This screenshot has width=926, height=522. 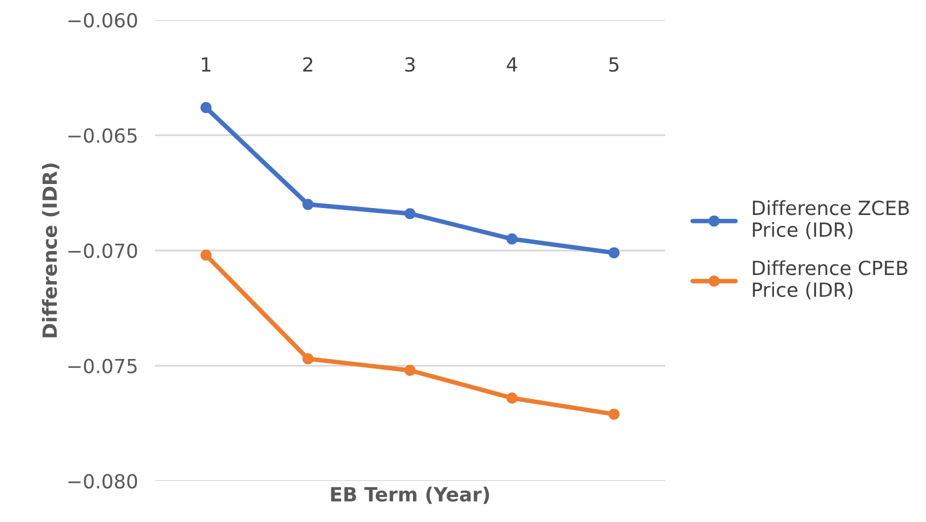 What do you see at coordinates (206, 64) in the screenshot?
I see `x-tick-label: 1` at bounding box center [206, 64].